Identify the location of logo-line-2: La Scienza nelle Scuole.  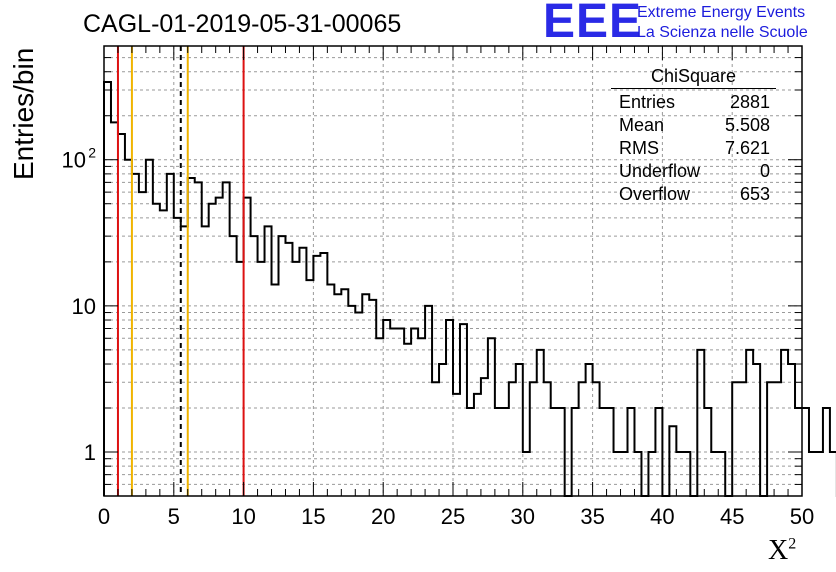
(722, 32).